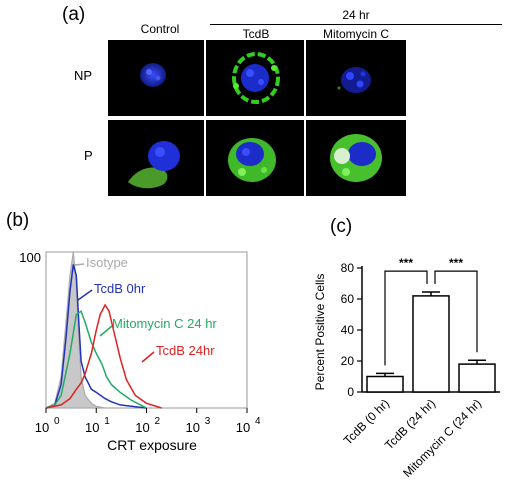  I want to click on col-label-control: Control, so click(160, 29).